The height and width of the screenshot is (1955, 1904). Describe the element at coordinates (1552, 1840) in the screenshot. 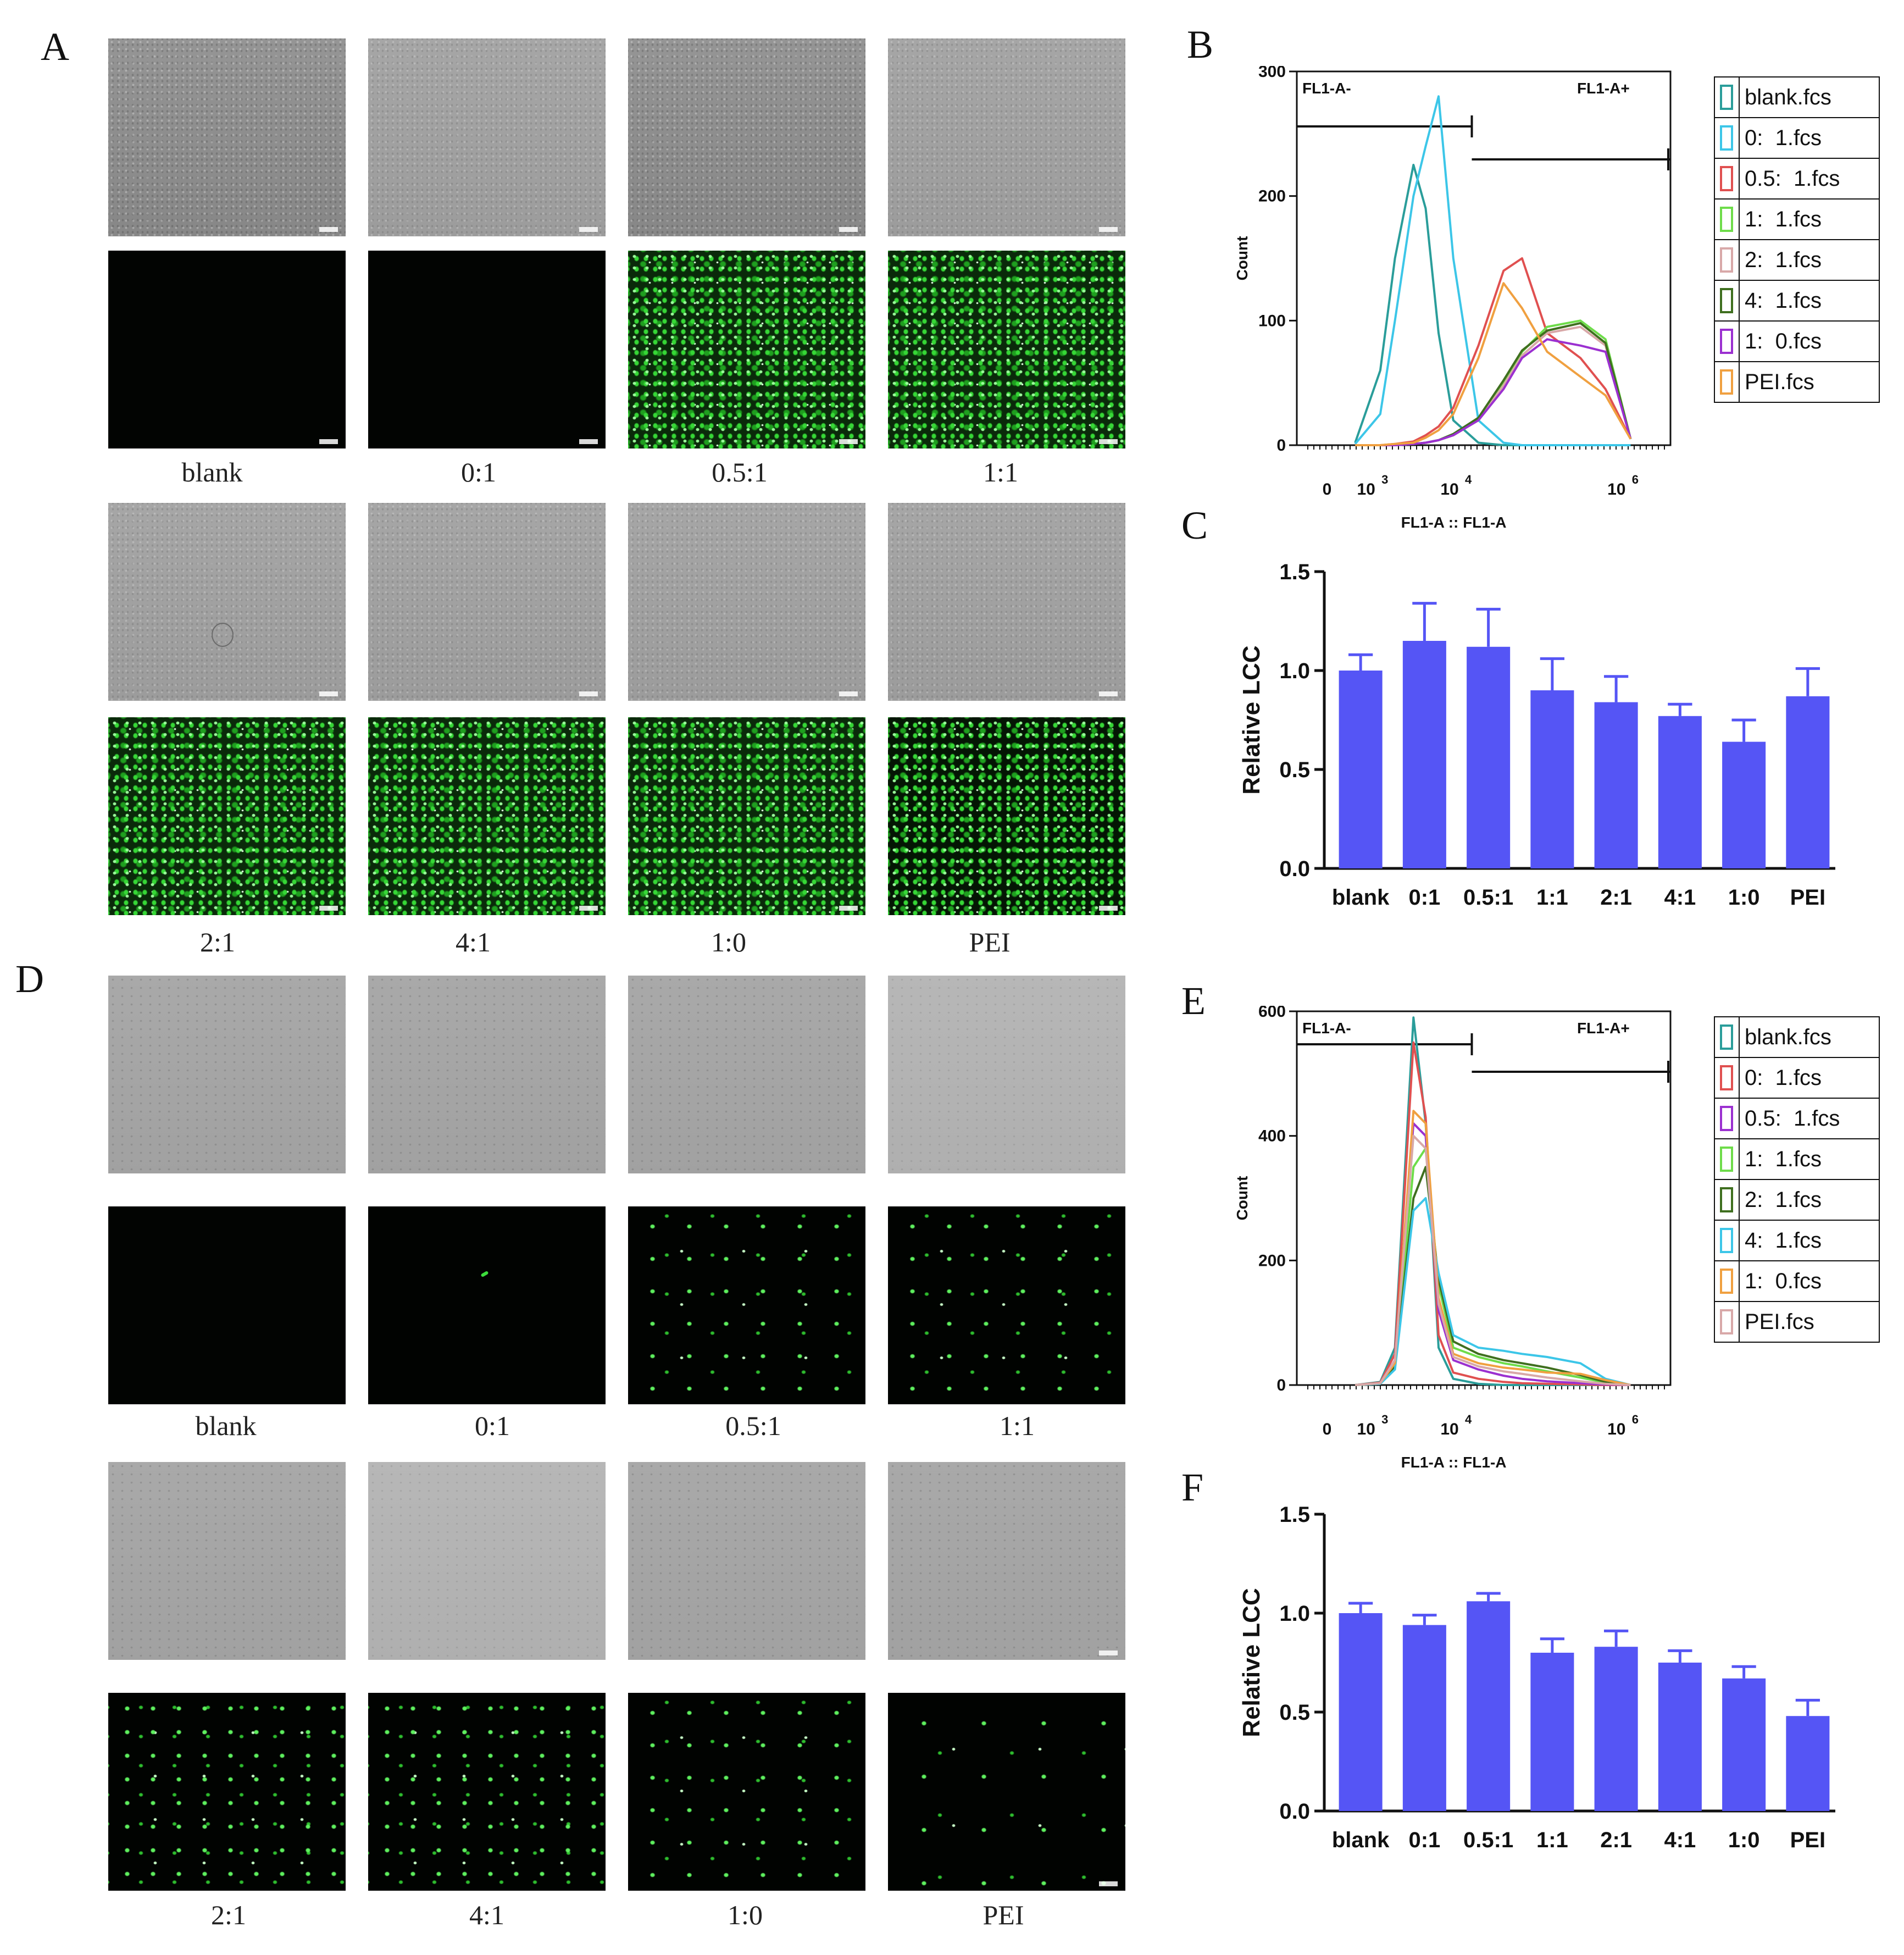

I see `x-tick-label: 1:1` at that location.